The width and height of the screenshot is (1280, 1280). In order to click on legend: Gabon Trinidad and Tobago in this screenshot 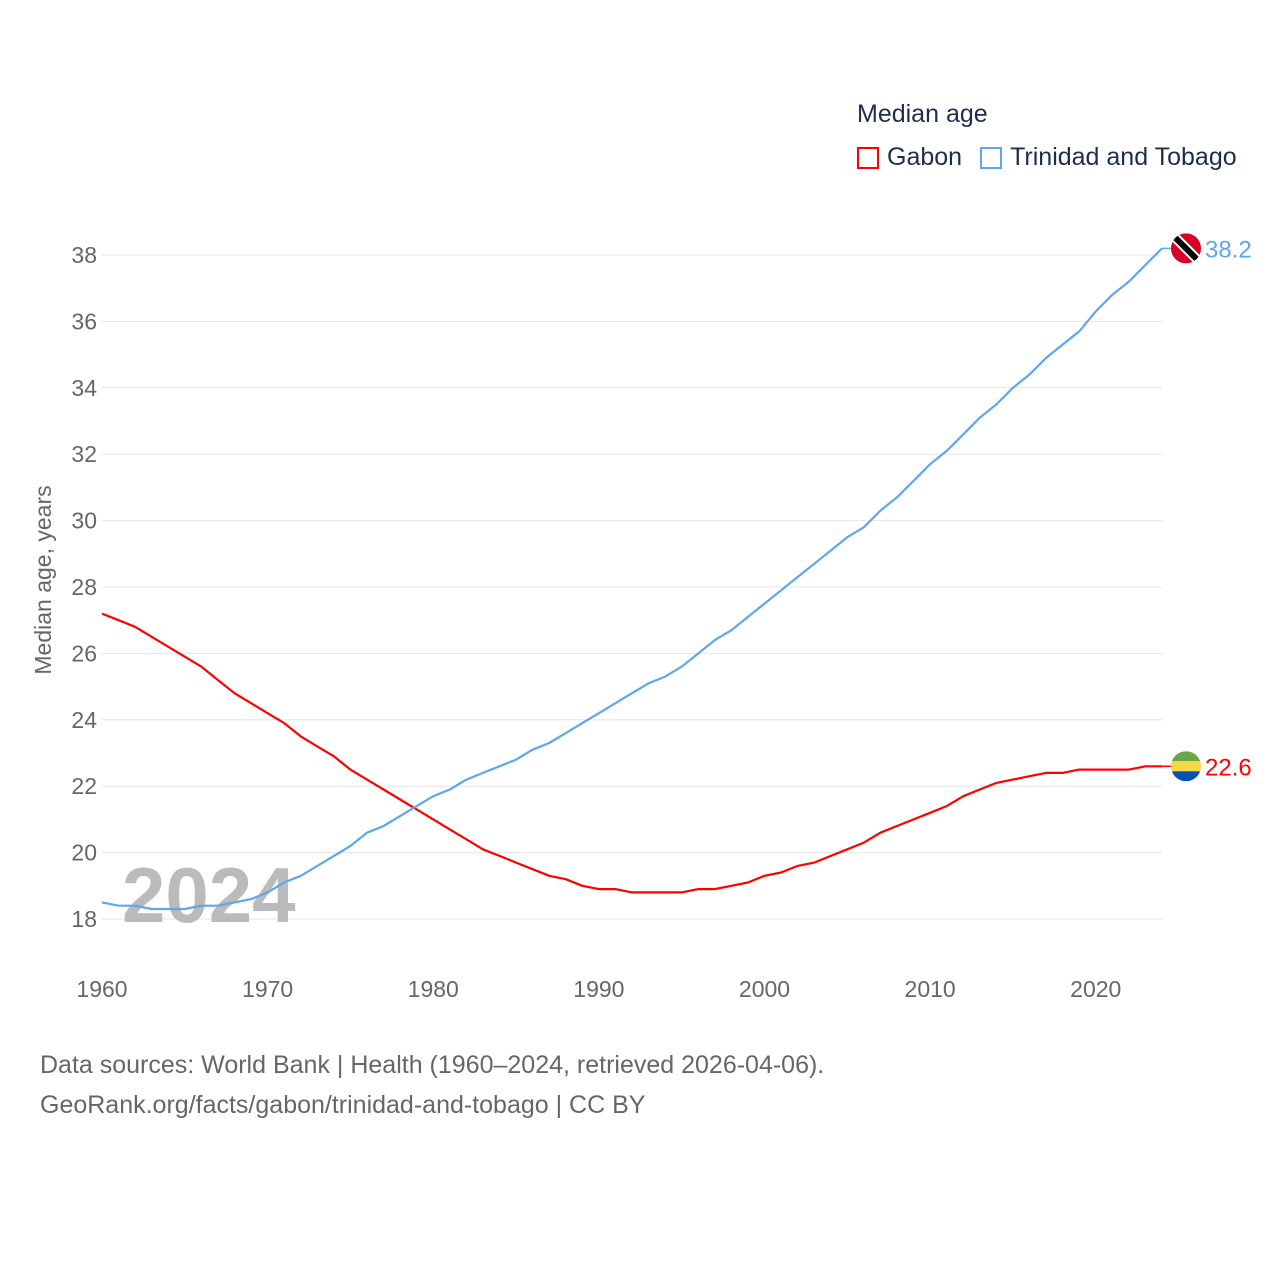, I will do `click(1056, 157)`.